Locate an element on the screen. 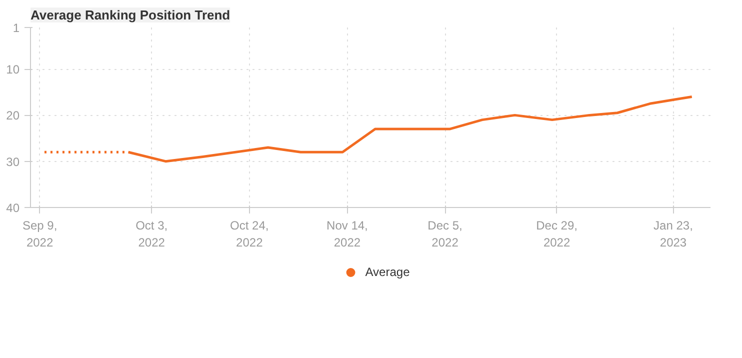 Image resolution: width=742 pixels, height=358 pixels. x-tick-label: Oct 24, 2022 is located at coordinates (249, 234).